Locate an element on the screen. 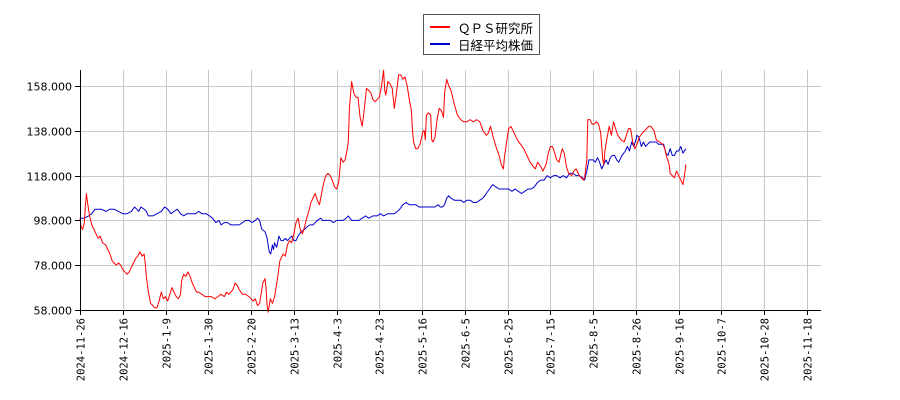 Image resolution: width=900 pixels, height=400 pixels. x-tick-label: 2024-12-16 is located at coordinates (125, 349).